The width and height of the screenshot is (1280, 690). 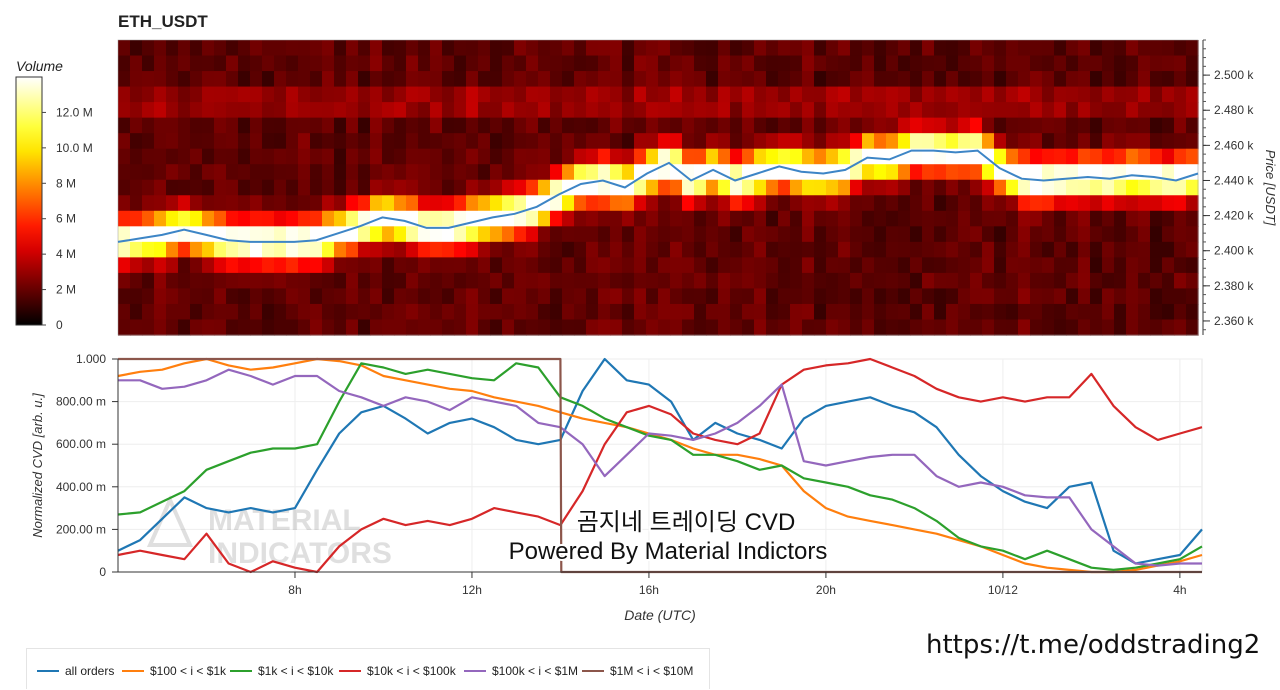 I want to click on colorbar-tick-label: 6 M, so click(x=66, y=219).